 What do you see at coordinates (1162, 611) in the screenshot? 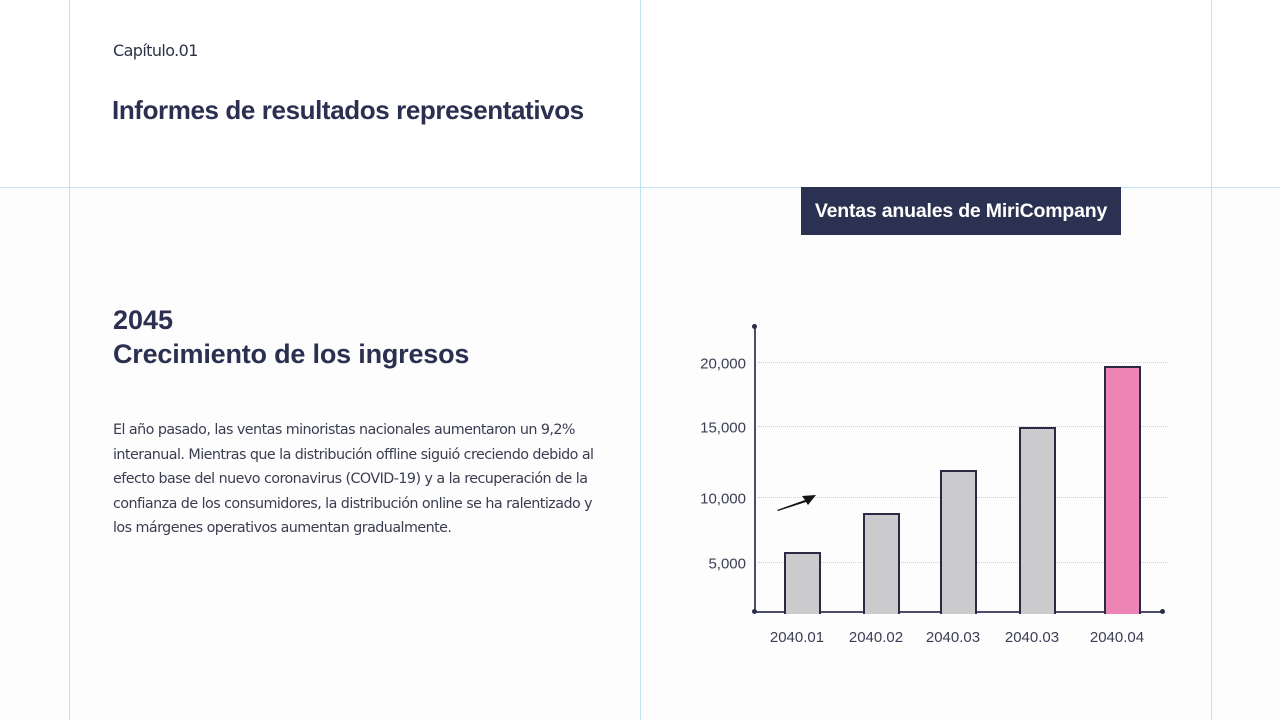
I see `x-axis-end-dot` at bounding box center [1162, 611].